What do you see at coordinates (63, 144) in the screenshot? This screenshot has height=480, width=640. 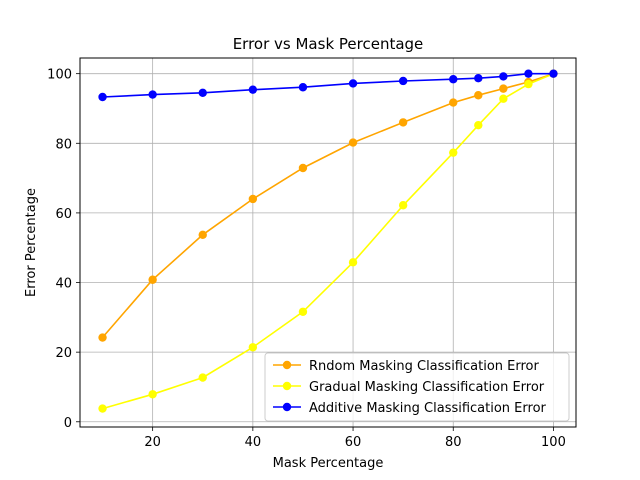 I see `y-tick-label: 80` at bounding box center [63, 144].